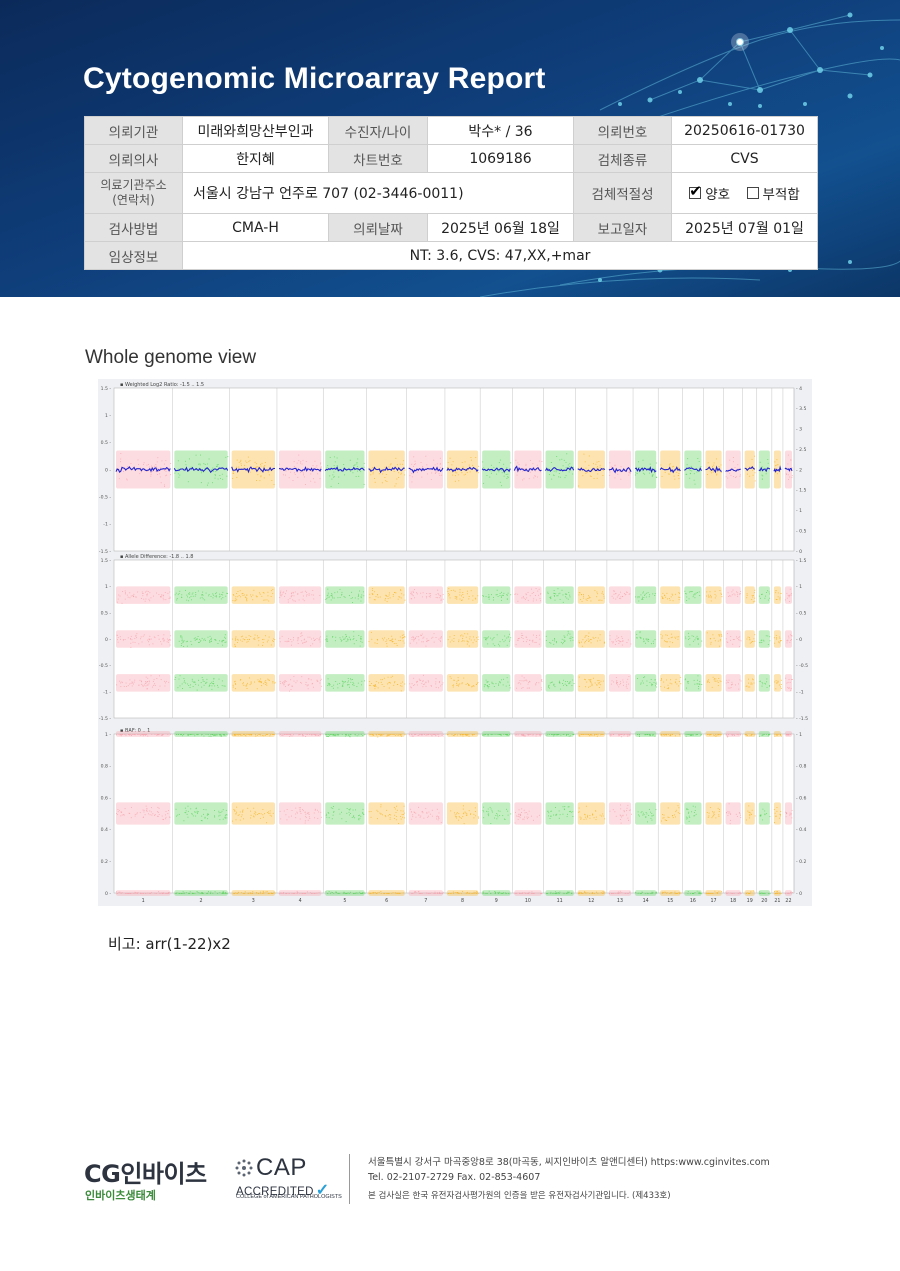 This screenshot has height=1271, width=900. I want to click on chromosome-band, so click(591, 683).